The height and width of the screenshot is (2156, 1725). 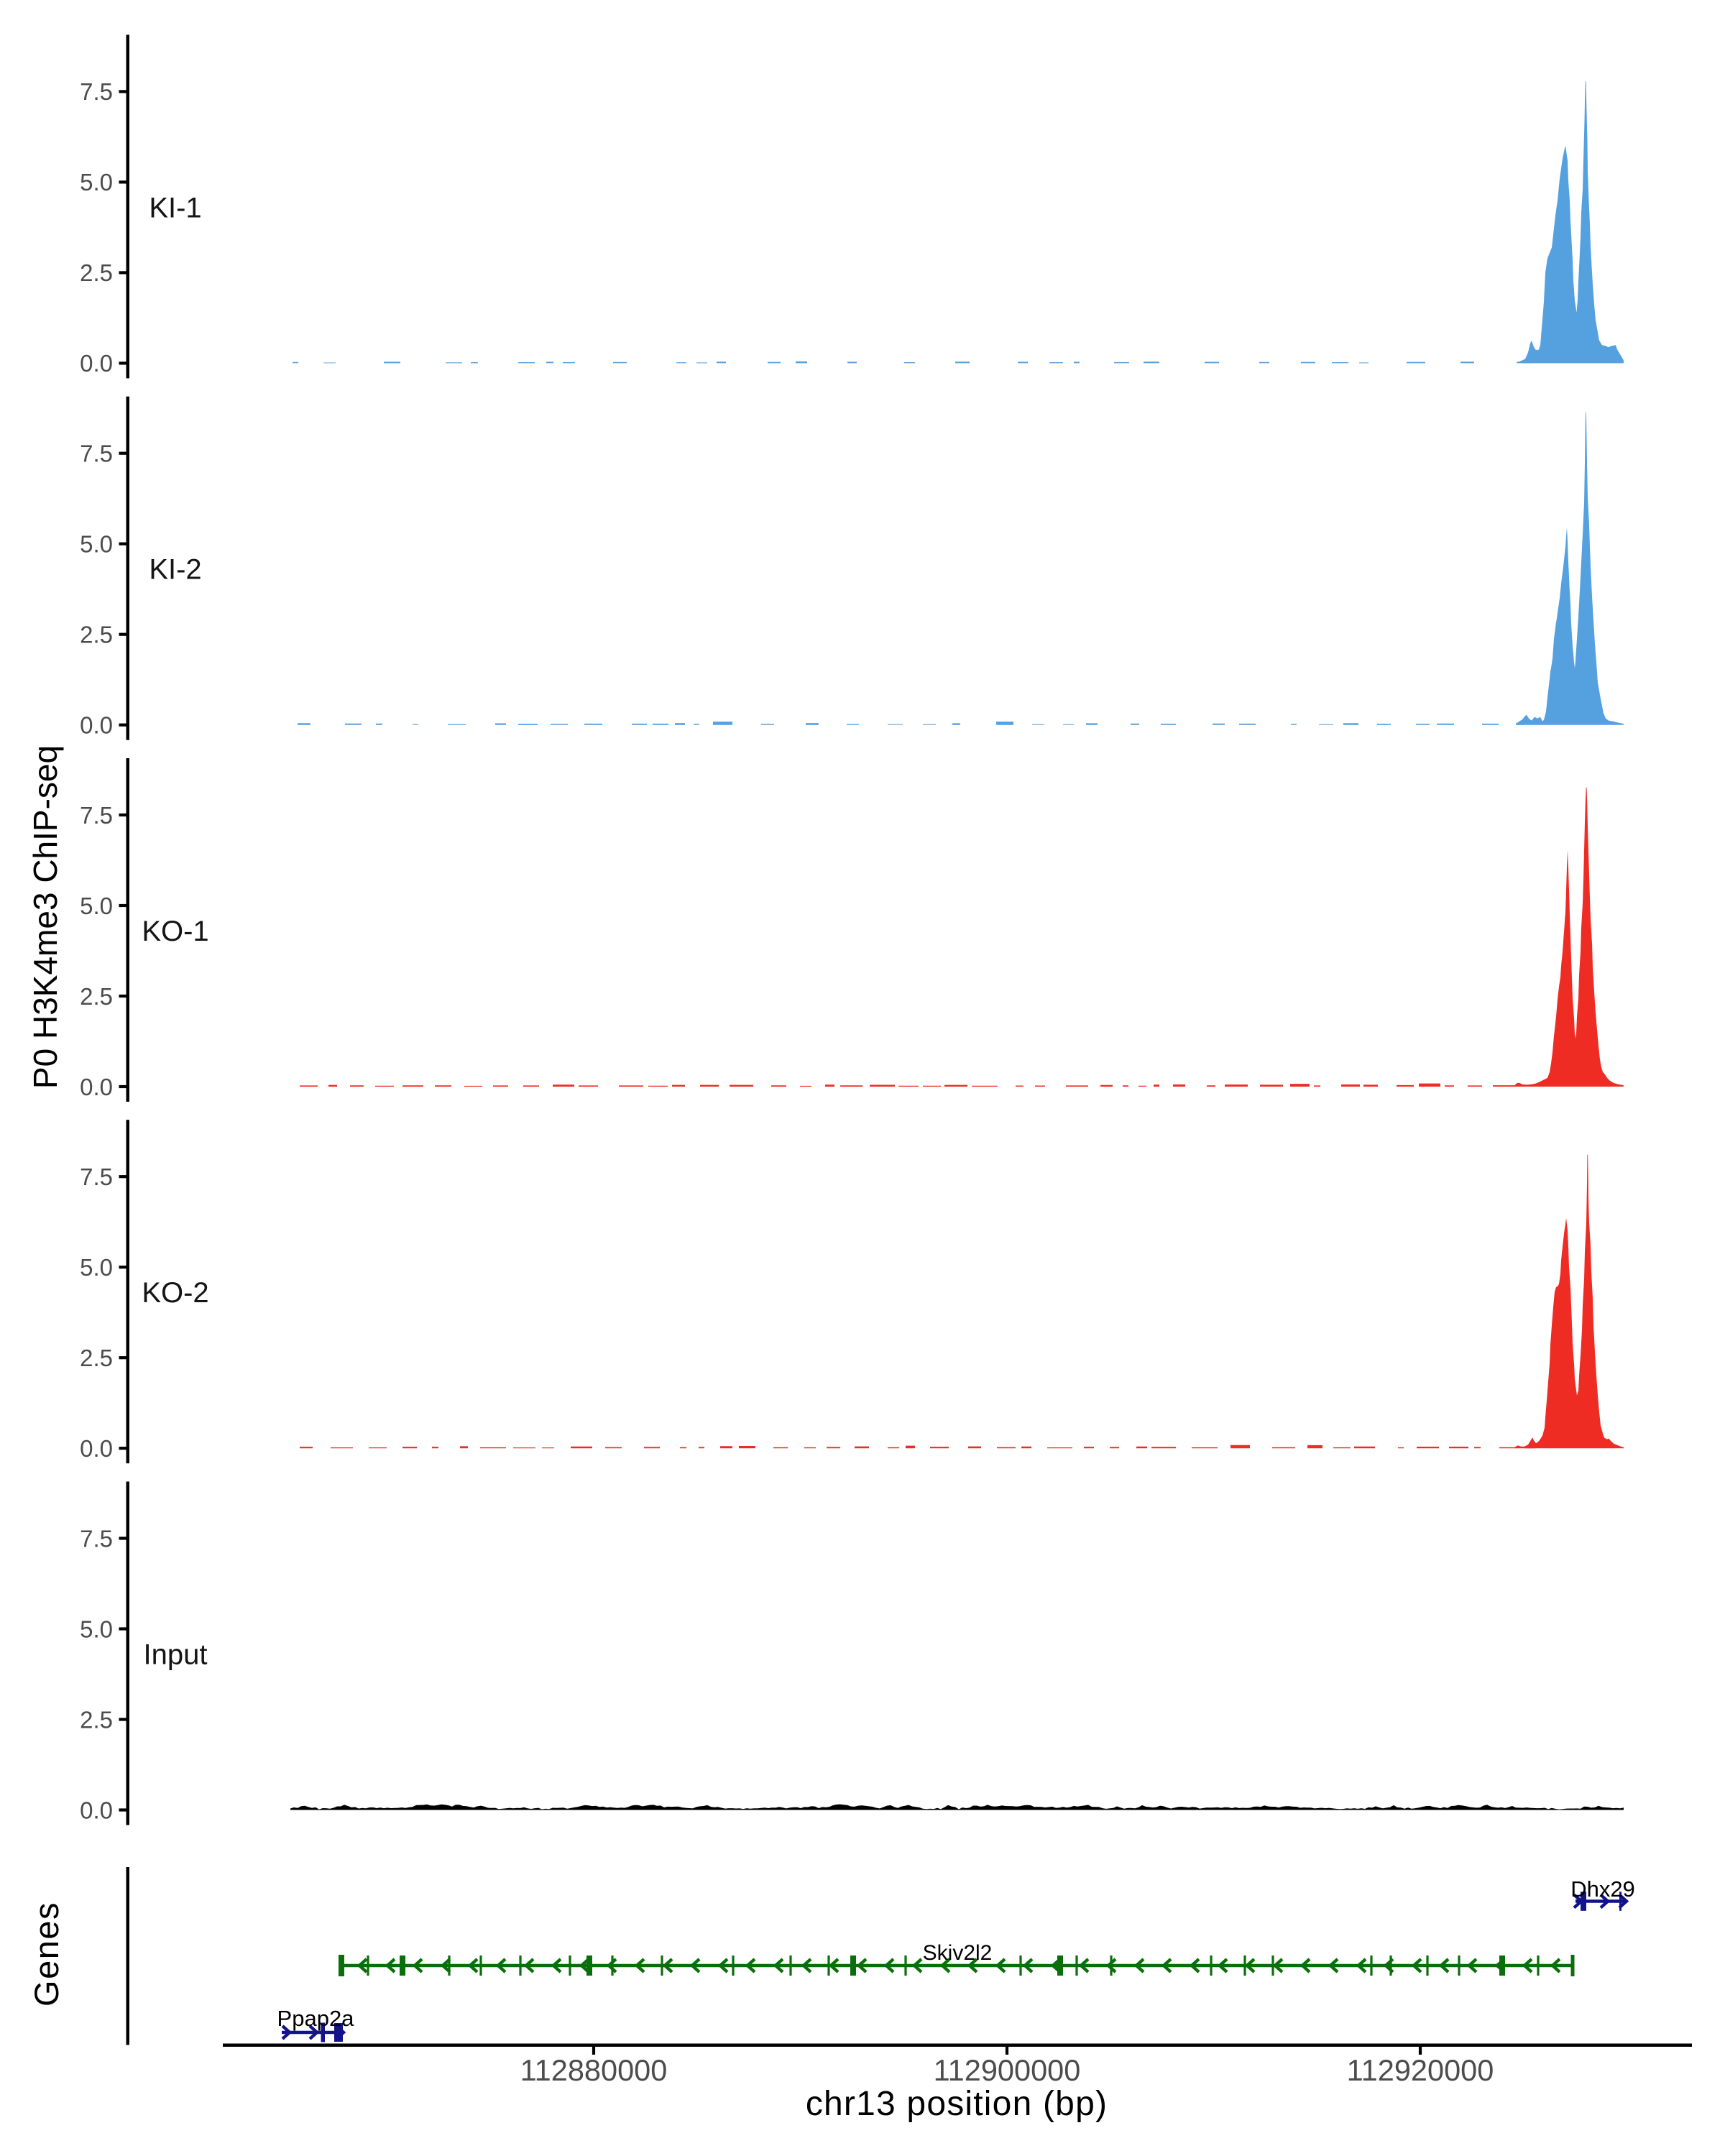 I want to click on svg-text: KI-2, so click(x=175, y=570).